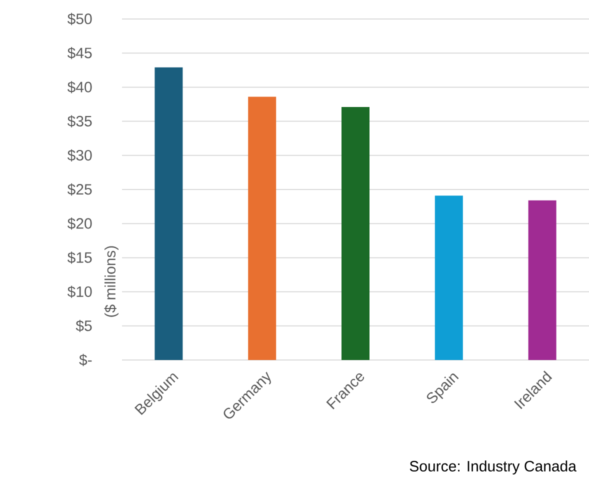 Image resolution: width=589 pixels, height=486 pixels. What do you see at coordinates (79, 224) in the screenshot?
I see `y-tick-label: $20` at bounding box center [79, 224].